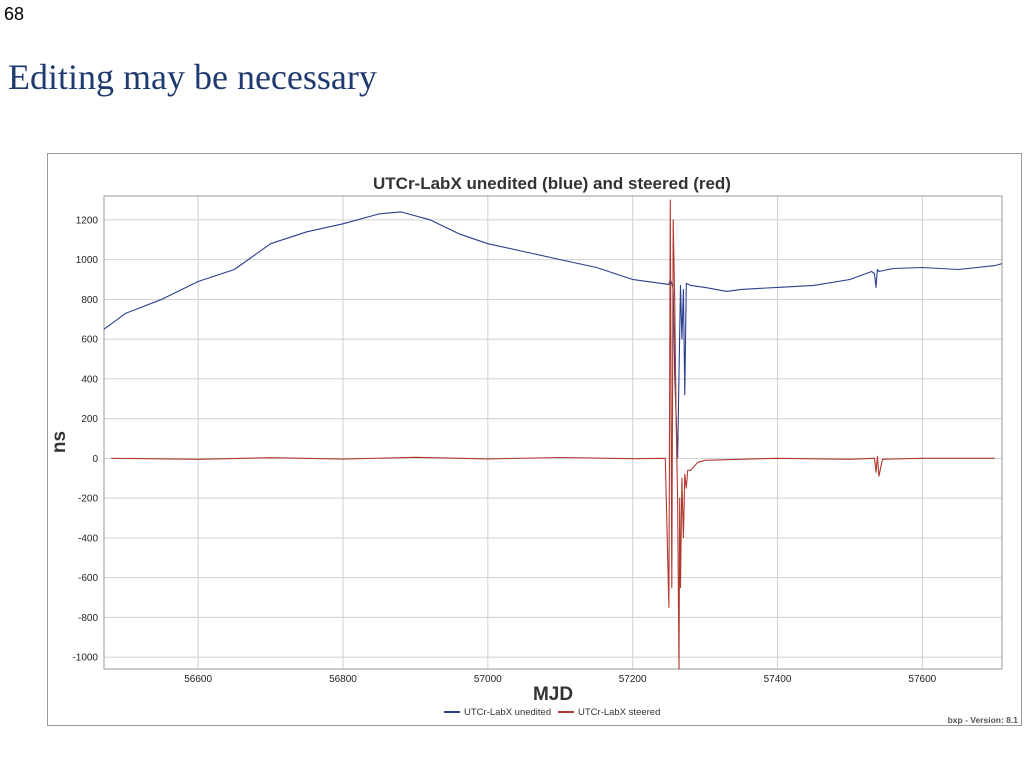  Describe the element at coordinates (89, 419) in the screenshot. I see `y-tick-label: 200` at that location.